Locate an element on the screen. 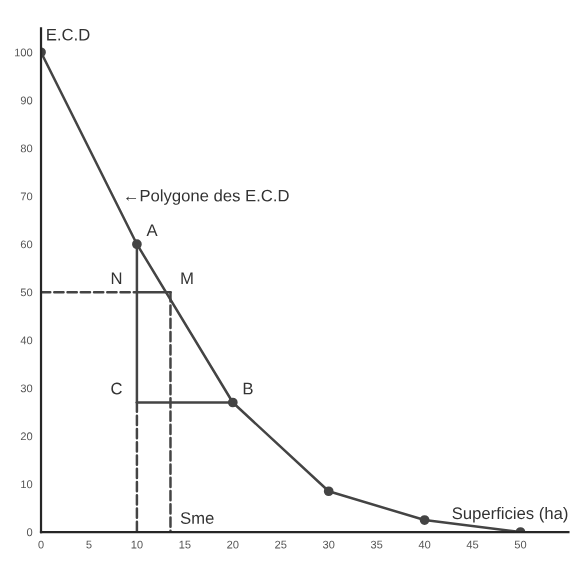  annotation: ←Polygone des E.C.D is located at coordinates (207, 197).